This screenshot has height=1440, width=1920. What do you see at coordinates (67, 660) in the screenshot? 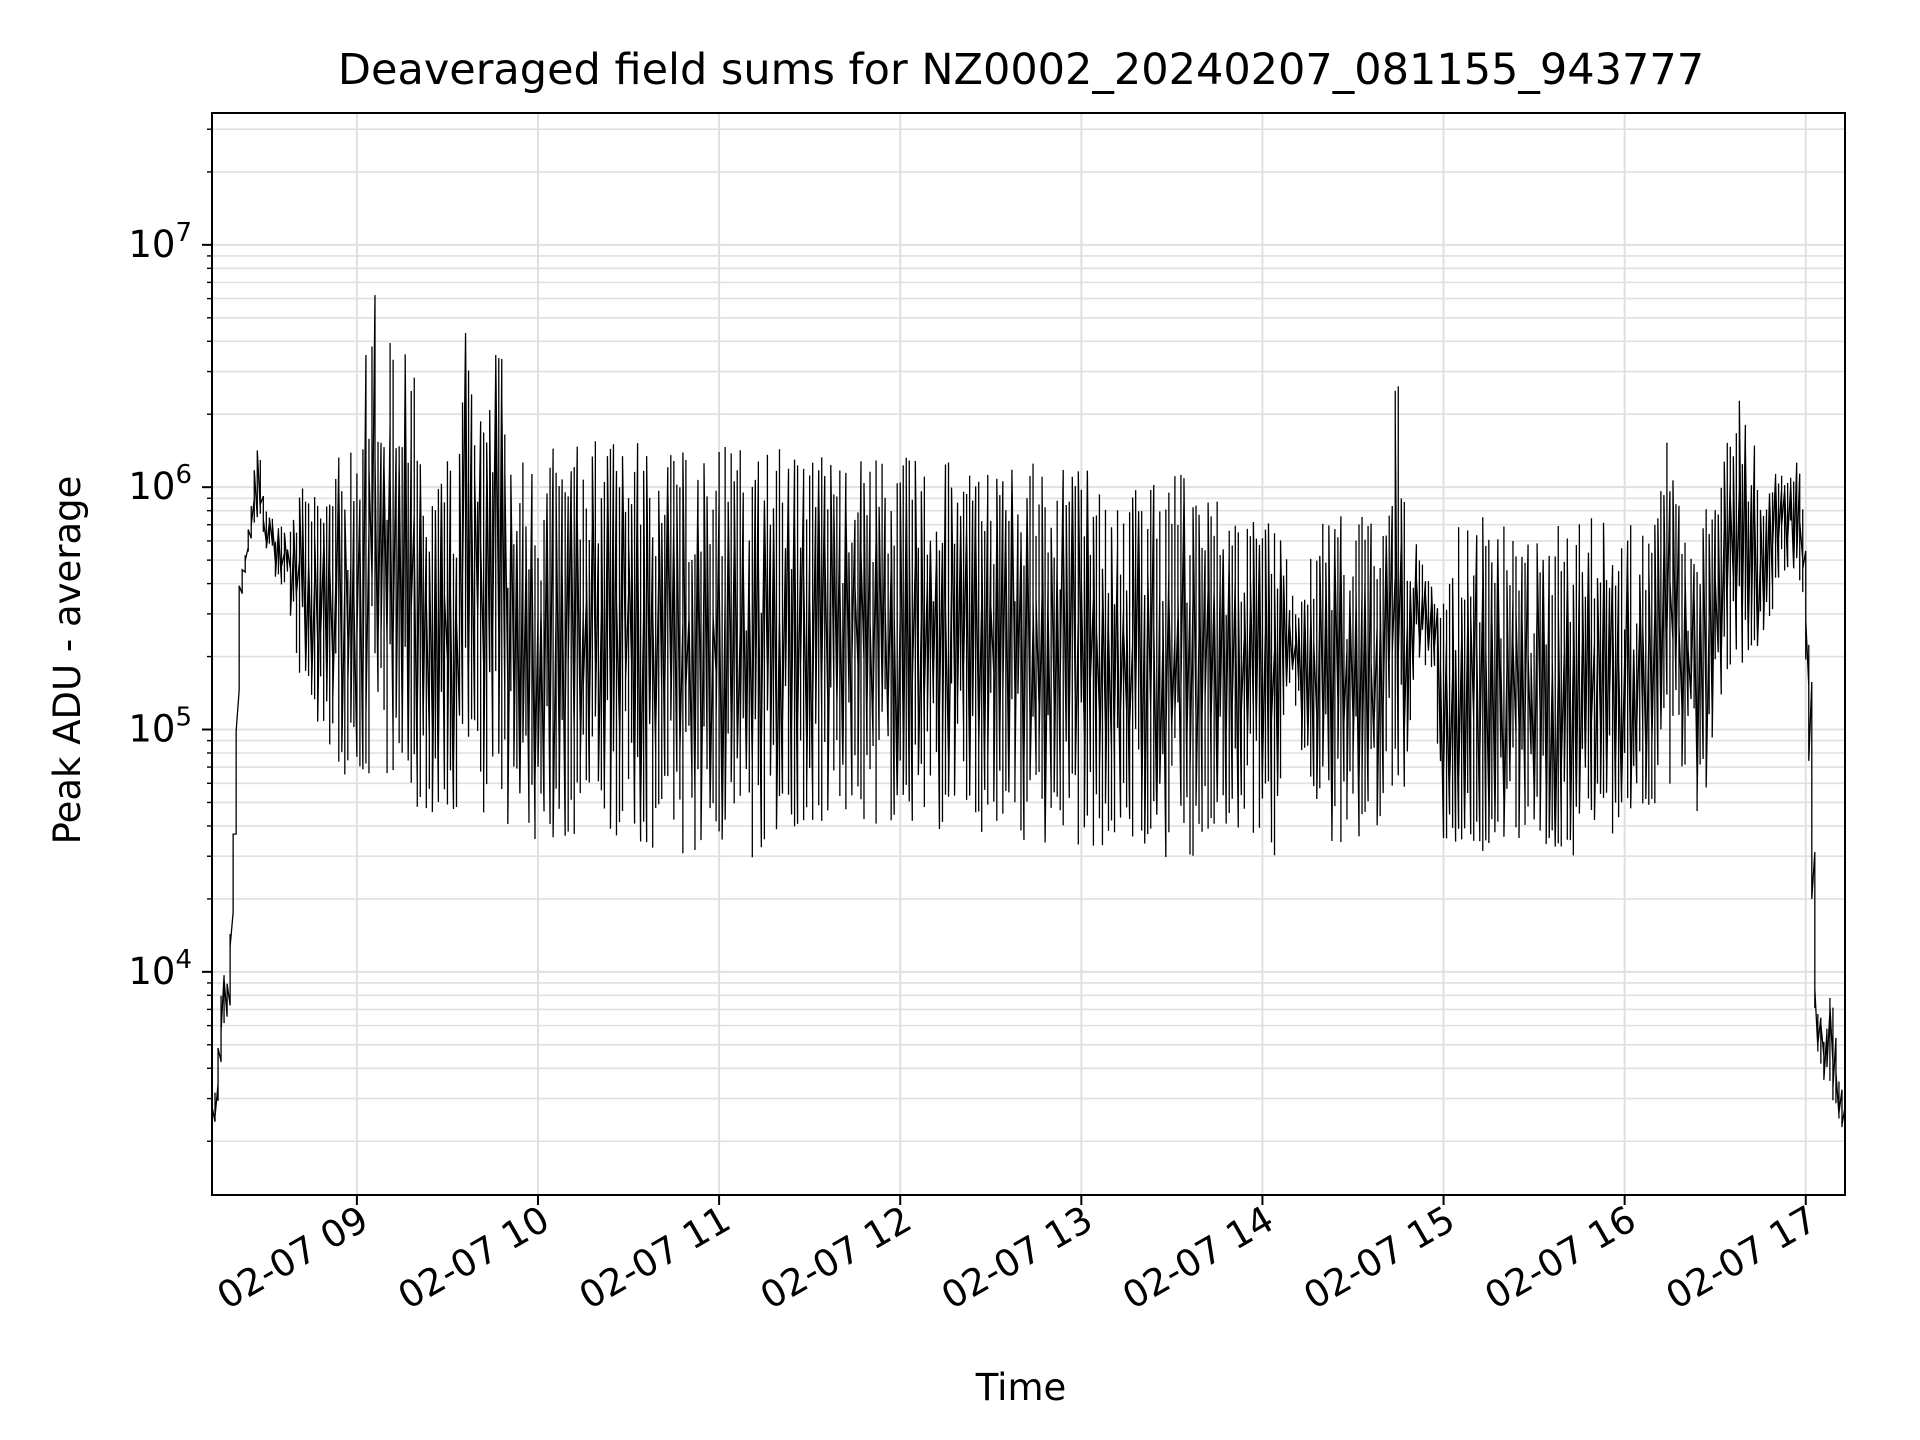
I see `y-axis-label: Peak ADU - average` at bounding box center [67, 660].